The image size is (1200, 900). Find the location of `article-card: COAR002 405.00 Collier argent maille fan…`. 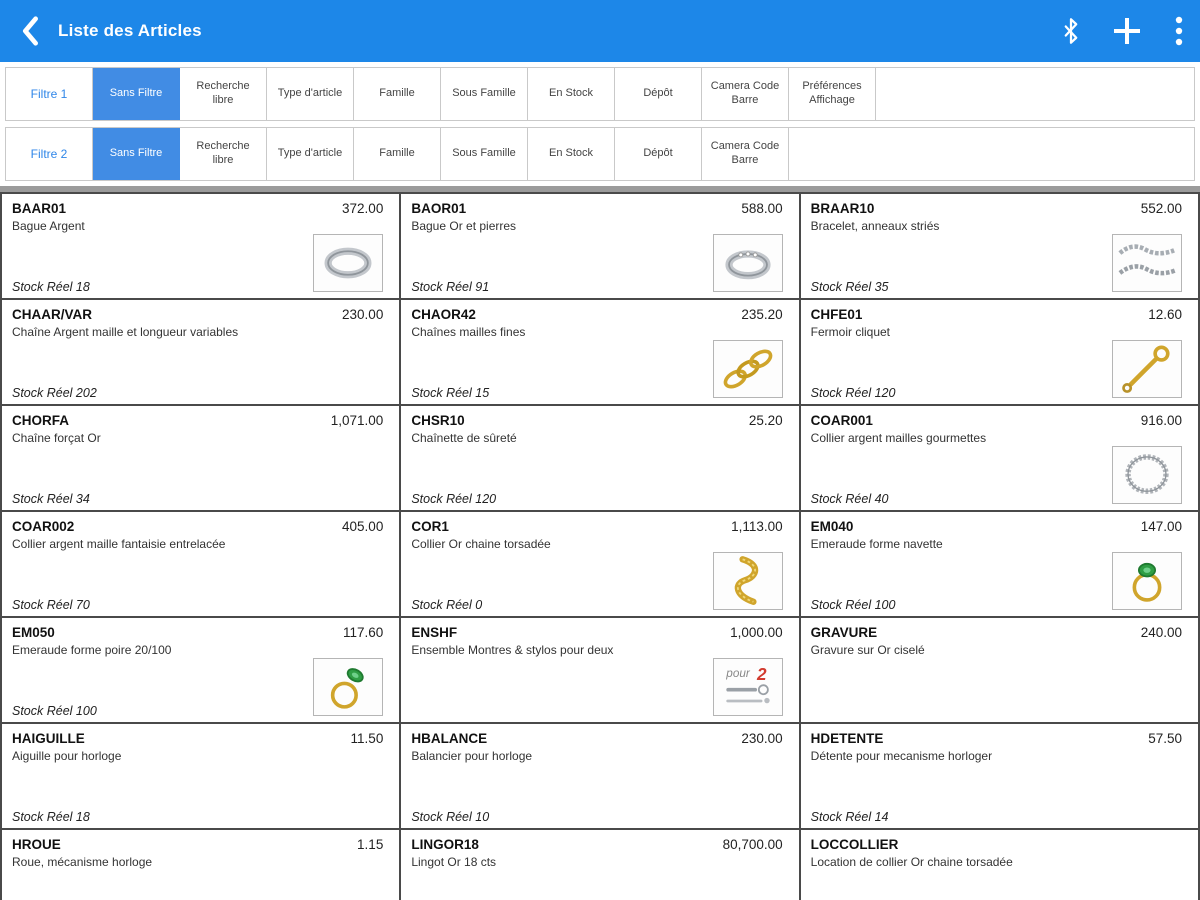

article-card: COAR002 405.00 Collier argent maille fan… is located at coordinates (201, 564).